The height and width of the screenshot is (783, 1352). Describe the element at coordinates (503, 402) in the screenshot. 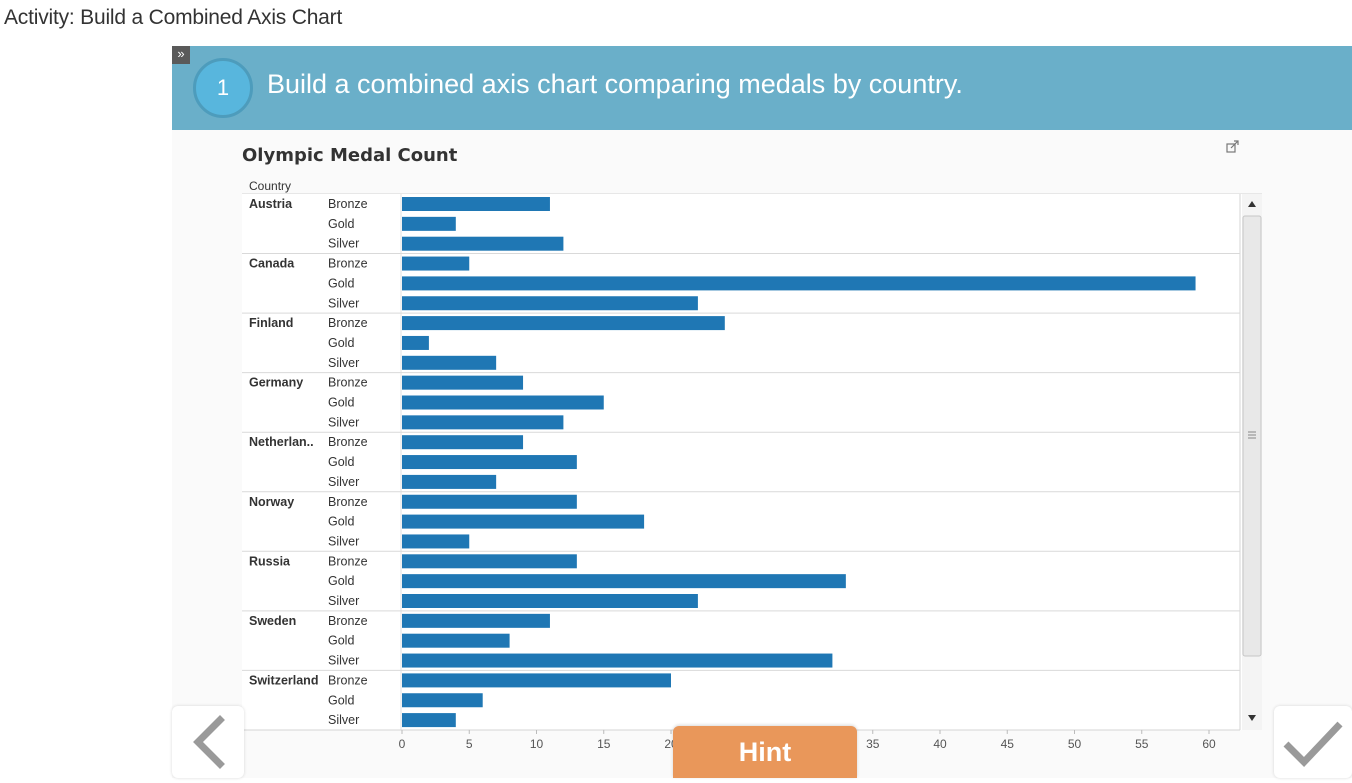

I see `bar-germany-gold` at that location.